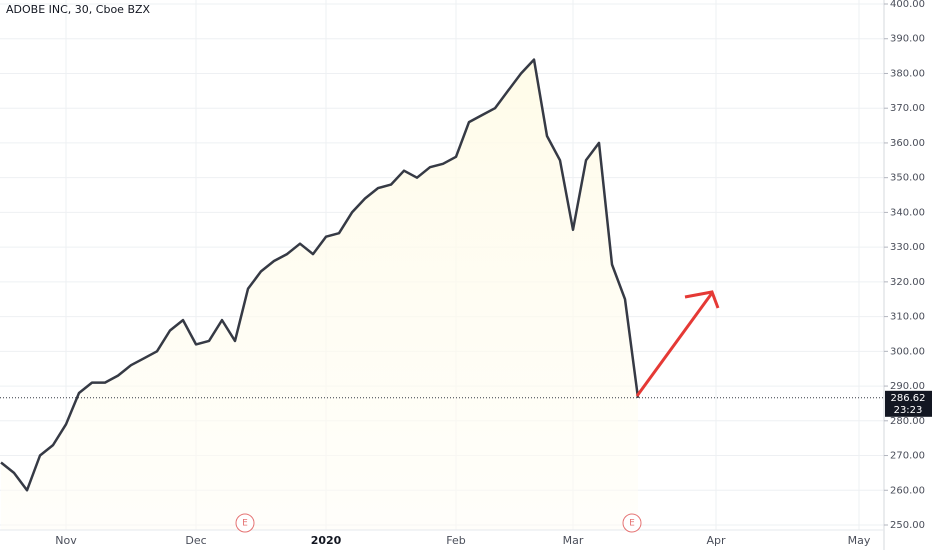 This screenshot has width=932, height=550. I want to click on countdown-label: 23:23, so click(908, 410).